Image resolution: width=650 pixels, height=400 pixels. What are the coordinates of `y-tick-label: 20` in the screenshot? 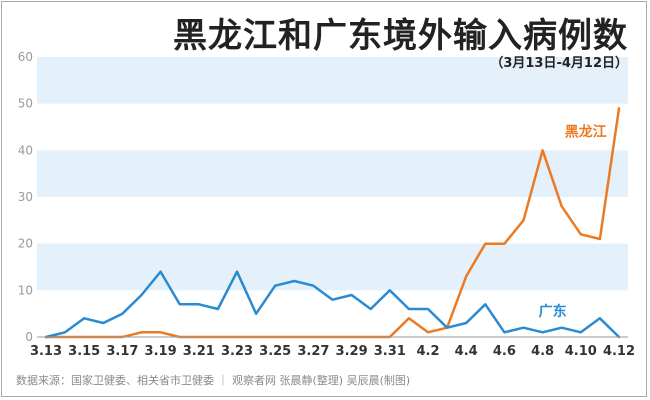 It's located at (25, 244).